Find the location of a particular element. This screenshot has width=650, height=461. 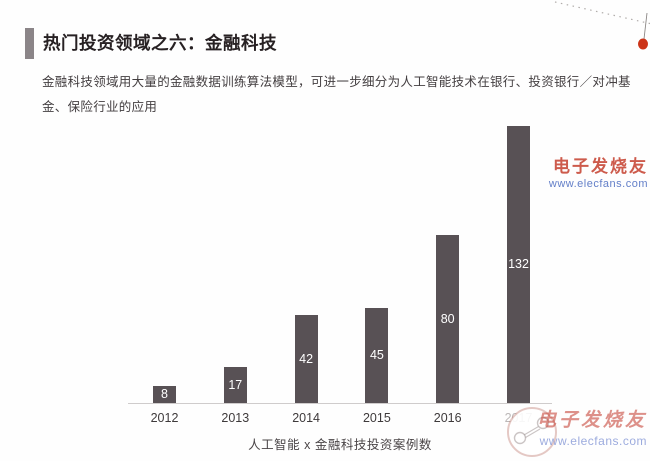

bar-value-label: 17 is located at coordinates (235, 384).